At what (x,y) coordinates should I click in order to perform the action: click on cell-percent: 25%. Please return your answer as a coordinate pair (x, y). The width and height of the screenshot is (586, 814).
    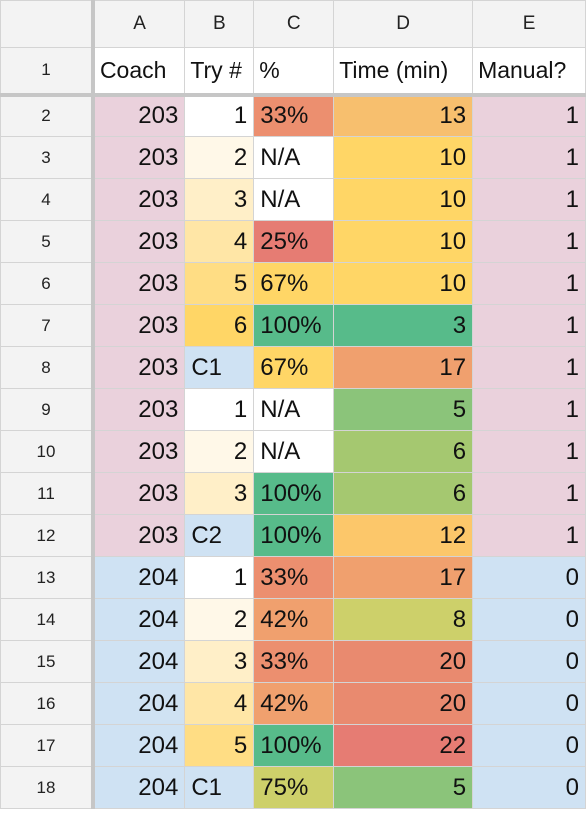
    Looking at the image, I should click on (294, 241).